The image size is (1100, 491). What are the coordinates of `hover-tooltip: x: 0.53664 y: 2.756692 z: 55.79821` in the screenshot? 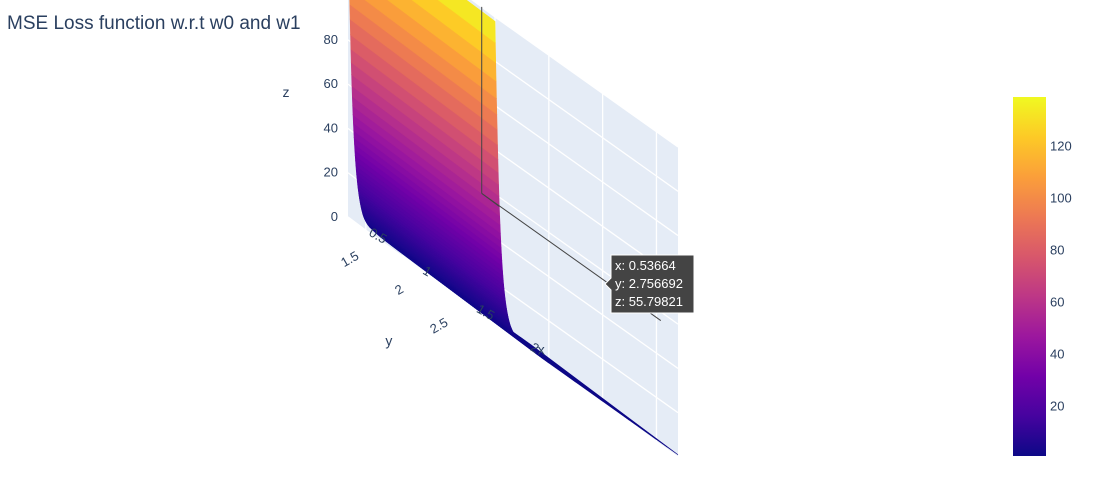 It's located at (649, 284).